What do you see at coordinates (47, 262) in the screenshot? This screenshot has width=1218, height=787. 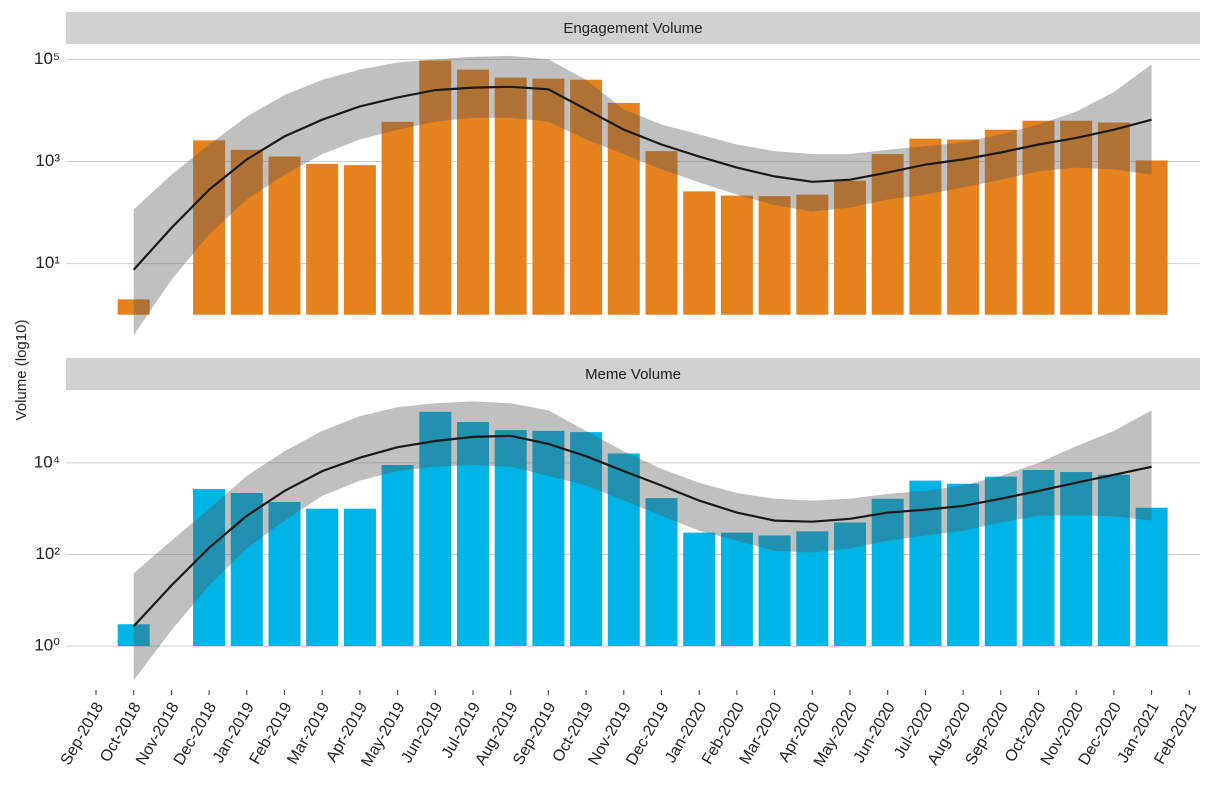 I see `y-tick-label: 10¹` at bounding box center [47, 262].